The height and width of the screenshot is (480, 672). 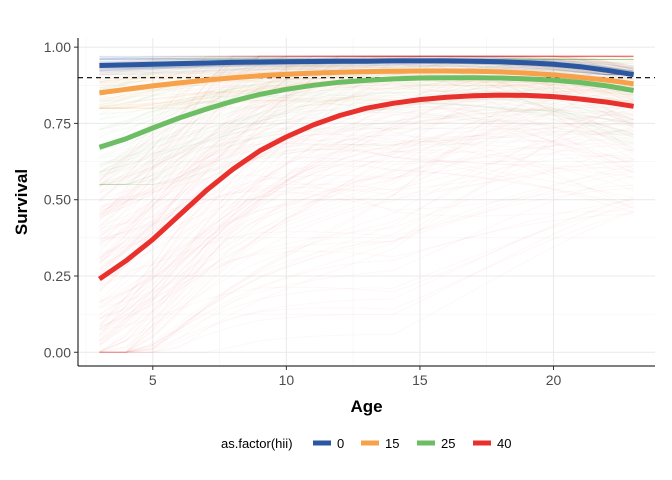 What do you see at coordinates (21, 202) in the screenshot?
I see `y-axis-title: Survival` at bounding box center [21, 202].